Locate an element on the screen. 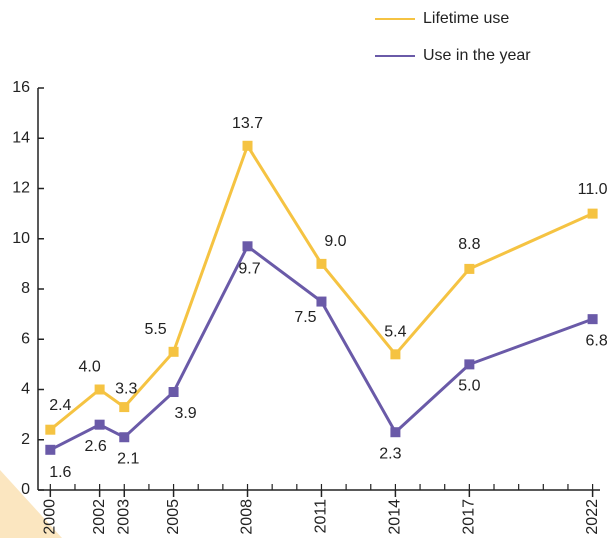 The image size is (607, 538). x-tick-label: 2011 is located at coordinates (321, 516).